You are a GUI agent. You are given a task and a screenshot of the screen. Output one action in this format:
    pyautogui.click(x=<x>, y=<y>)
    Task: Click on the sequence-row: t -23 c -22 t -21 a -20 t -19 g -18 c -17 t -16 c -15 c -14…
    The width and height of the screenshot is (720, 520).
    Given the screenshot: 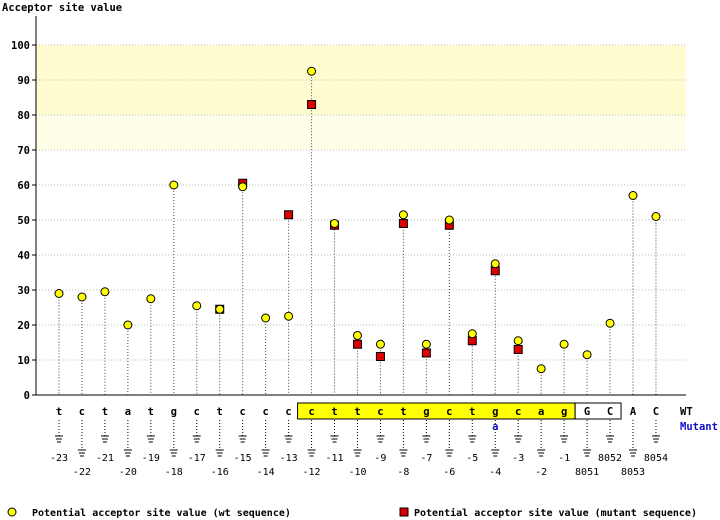 What is the action you would take?
    pyautogui.click(x=384, y=440)
    